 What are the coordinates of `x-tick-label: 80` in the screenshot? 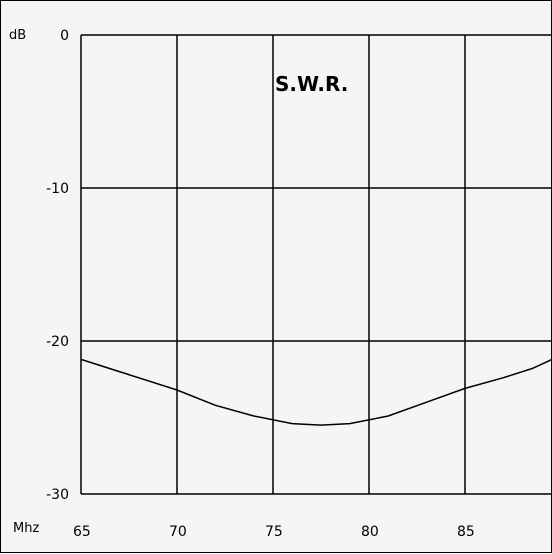 It's located at (370, 532).